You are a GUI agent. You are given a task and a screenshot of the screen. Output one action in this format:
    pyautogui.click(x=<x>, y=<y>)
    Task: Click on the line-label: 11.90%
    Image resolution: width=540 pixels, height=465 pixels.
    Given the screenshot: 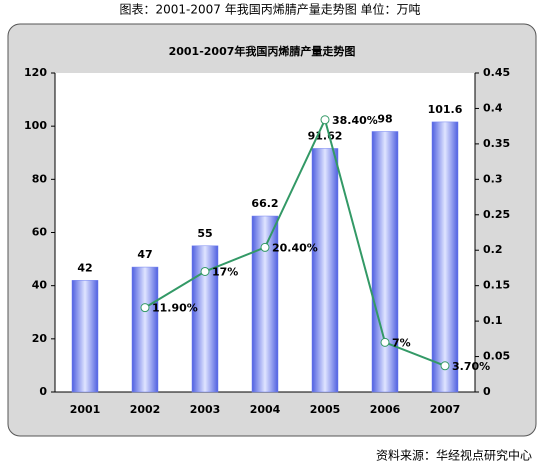 What is the action you would take?
    pyautogui.click(x=175, y=308)
    